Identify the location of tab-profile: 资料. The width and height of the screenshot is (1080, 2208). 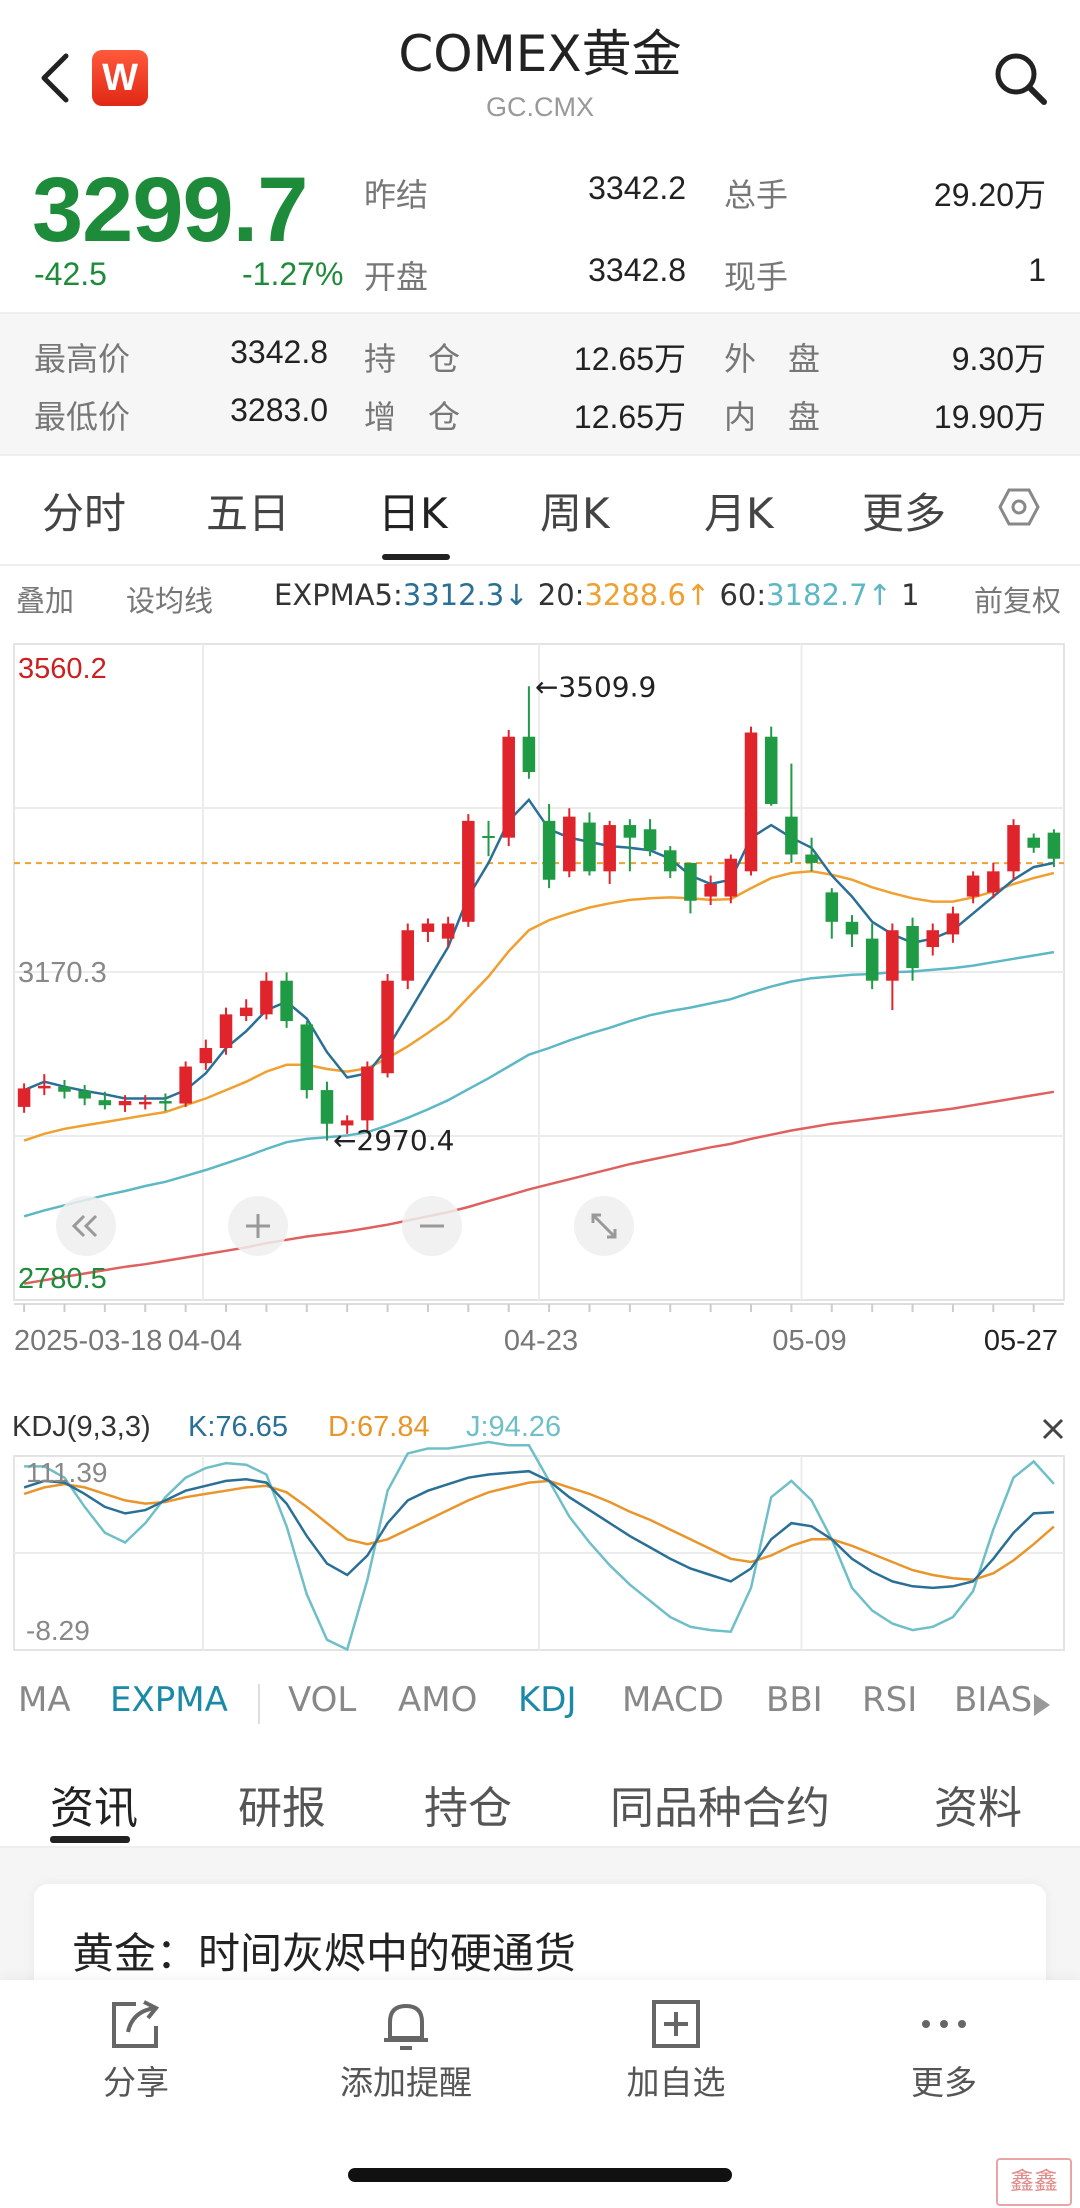
(978, 1808).